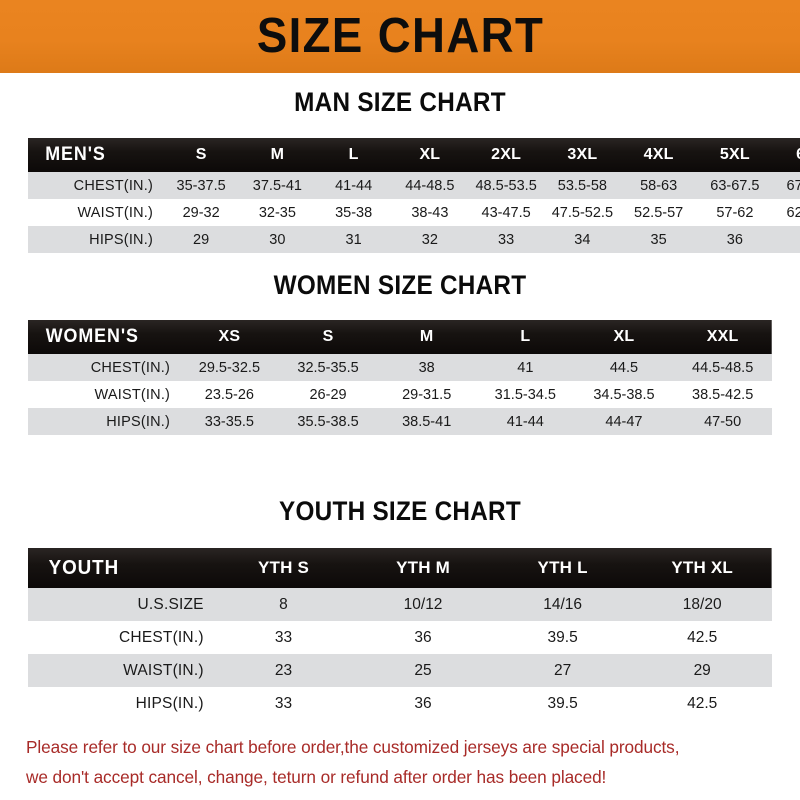 This screenshot has width=800, height=800. I want to click on women-cell: 44.5-48.5, so click(722, 367).